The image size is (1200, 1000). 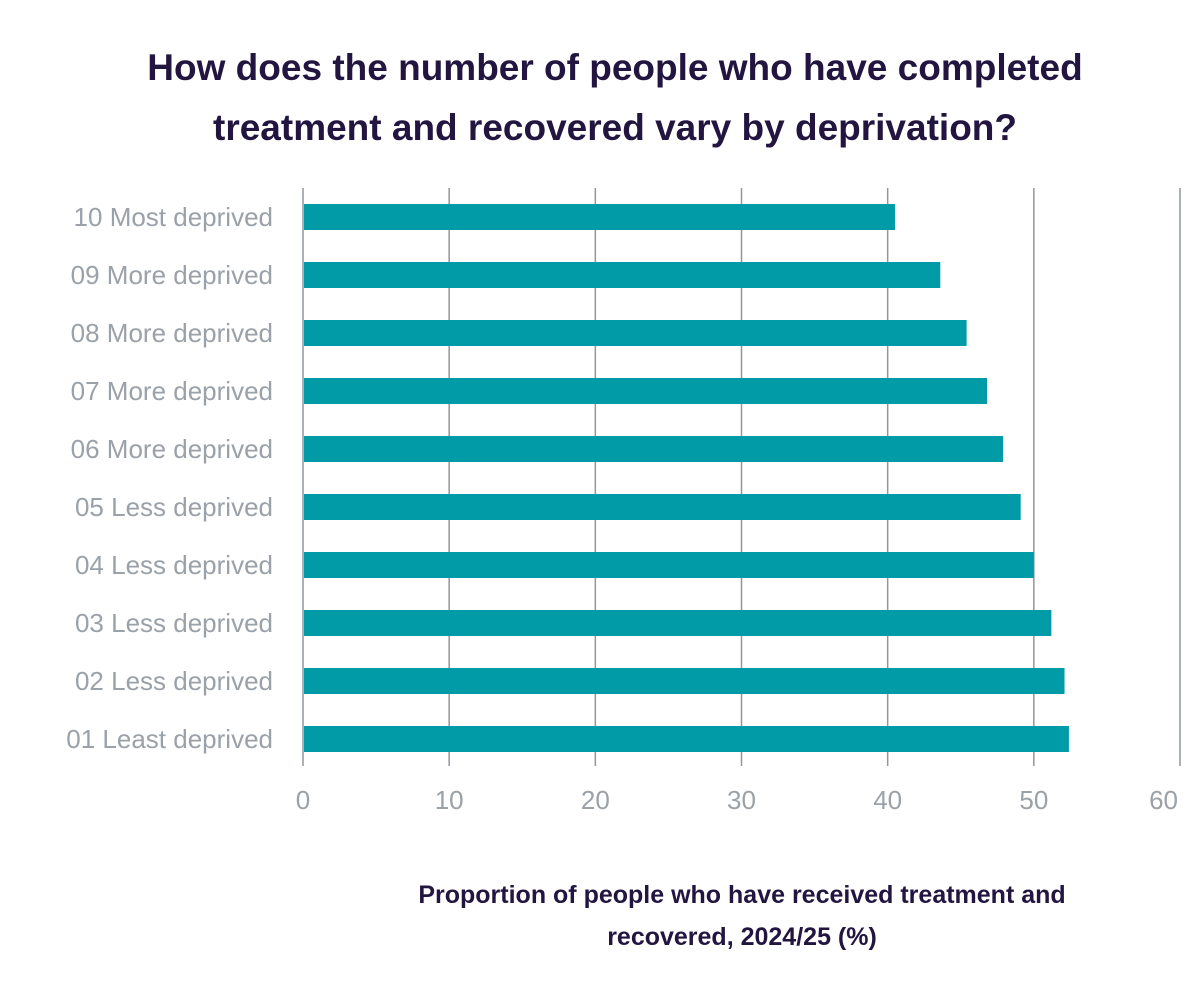 What do you see at coordinates (449, 800) in the screenshot?
I see `x-tick-label: 10` at bounding box center [449, 800].